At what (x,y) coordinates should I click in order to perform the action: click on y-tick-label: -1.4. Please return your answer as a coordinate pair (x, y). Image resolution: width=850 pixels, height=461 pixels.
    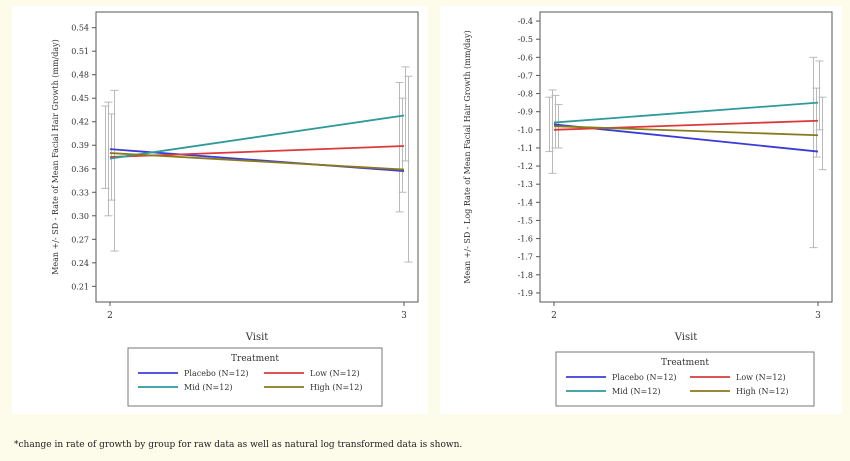
    Looking at the image, I should click on (525, 202).